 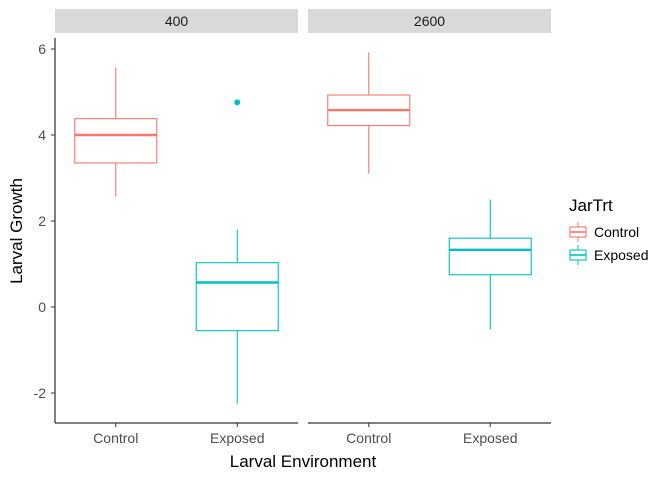 I want to click on facet-label-2600: 2600, so click(x=429, y=21).